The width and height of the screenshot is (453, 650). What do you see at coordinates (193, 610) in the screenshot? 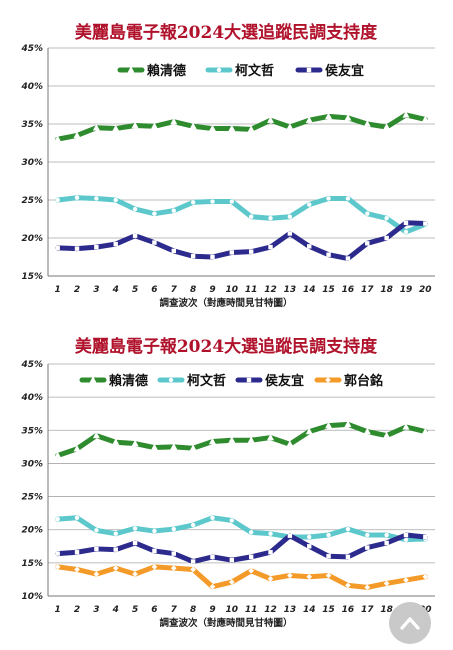
I see `x-tick-label: 8` at bounding box center [193, 610].